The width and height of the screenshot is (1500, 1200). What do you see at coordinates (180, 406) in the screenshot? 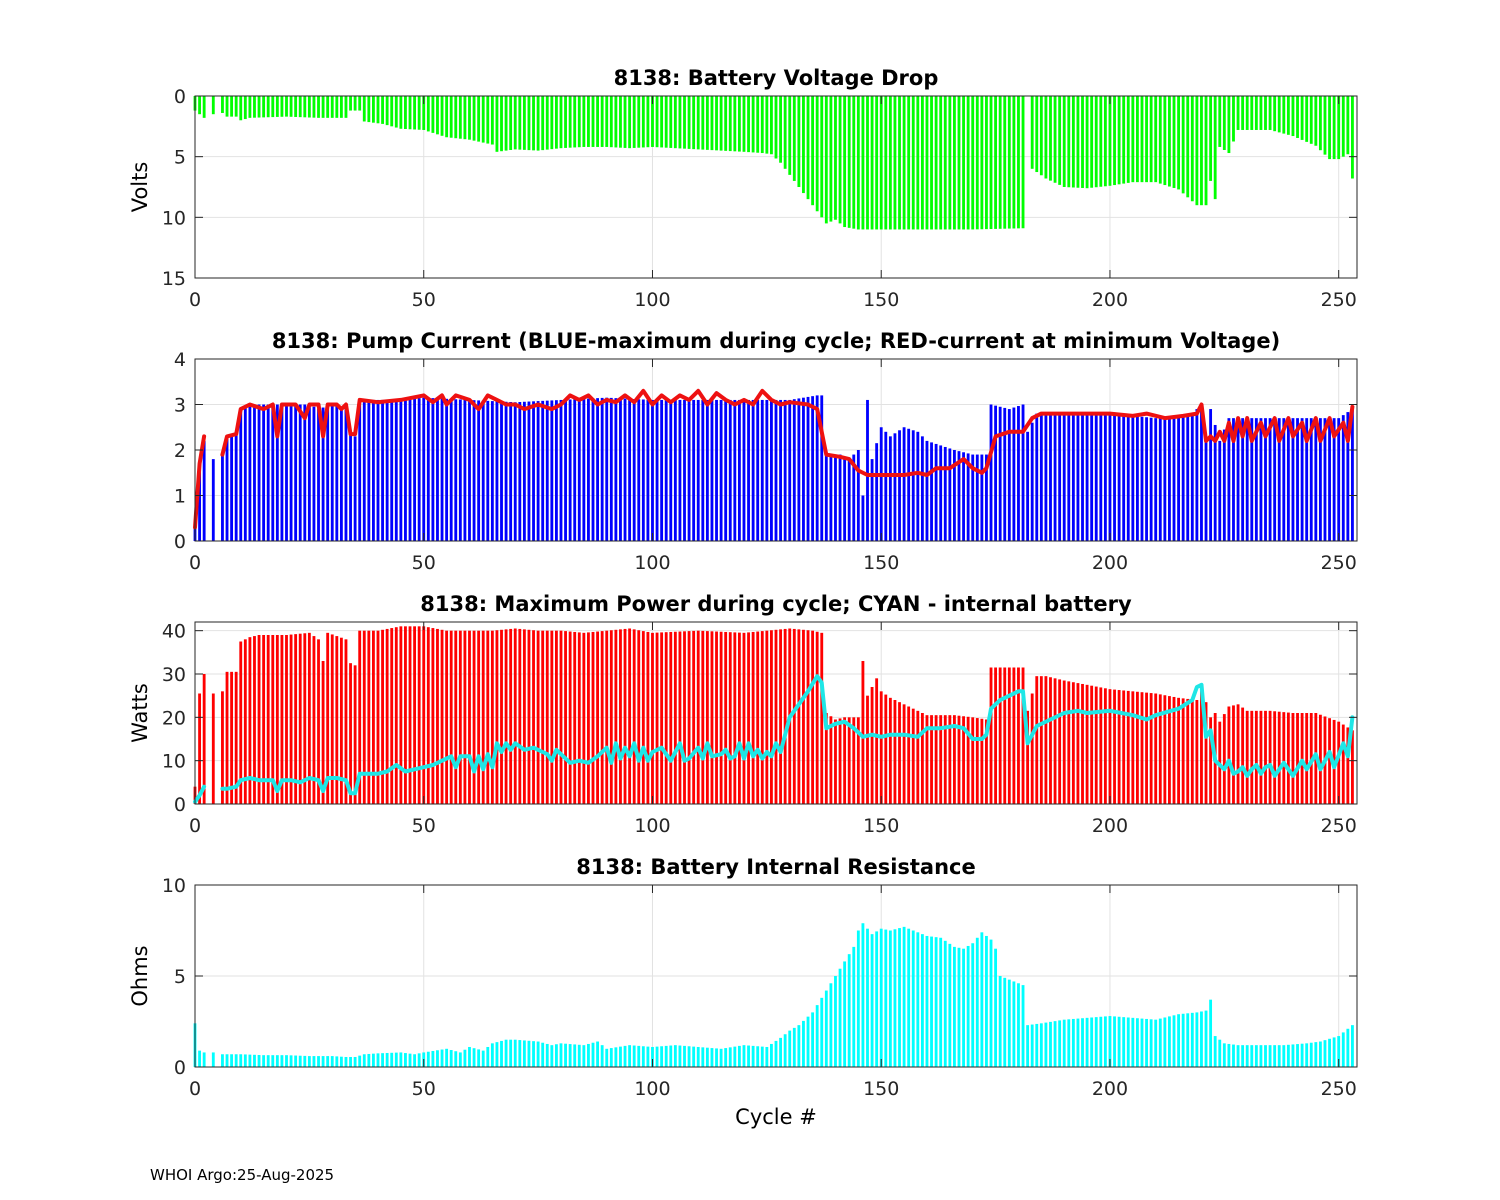
I see `y-tick-label: 3` at bounding box center [180, 406].